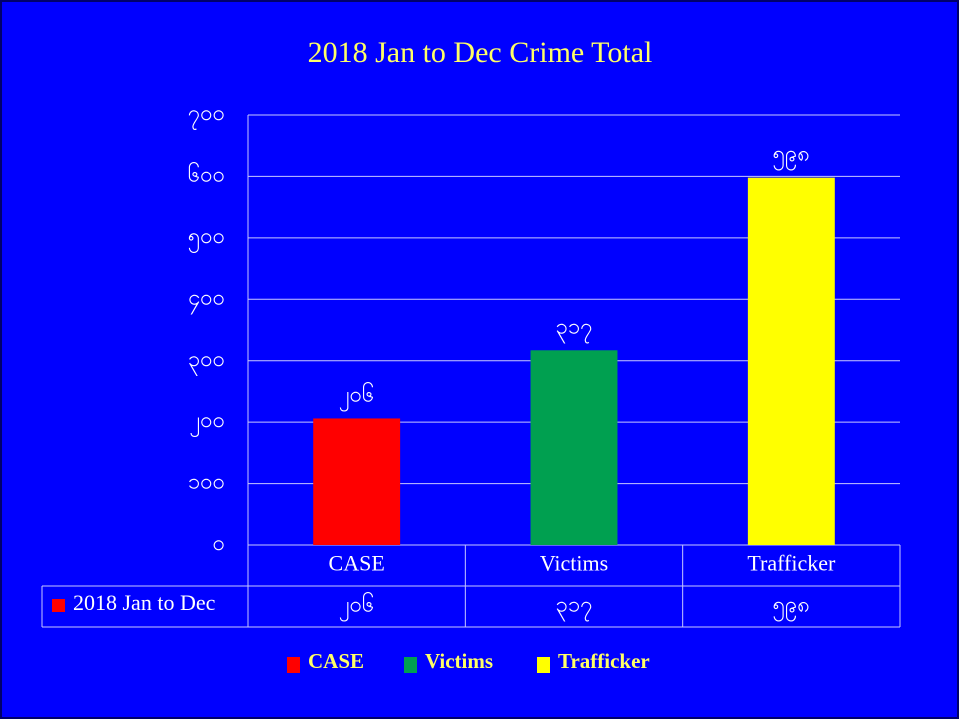 This screenshot has height=720, width=960. I want to click on chart-title: 2018 Jan to Dec Crime Total, so click(480, 52).